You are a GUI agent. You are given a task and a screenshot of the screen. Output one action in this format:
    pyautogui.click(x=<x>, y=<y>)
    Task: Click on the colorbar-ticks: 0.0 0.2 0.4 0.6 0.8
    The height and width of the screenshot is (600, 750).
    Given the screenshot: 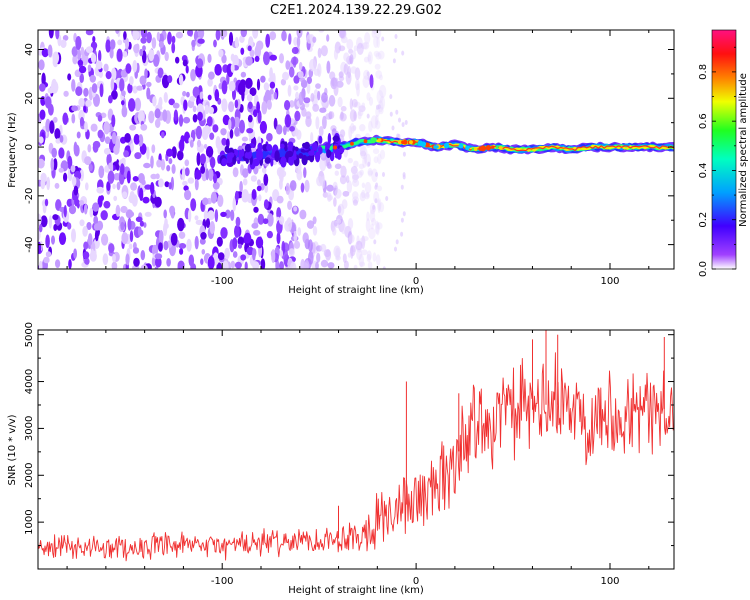 What is the action you would take?
    pyautogui.click(x=717, y=161)
    